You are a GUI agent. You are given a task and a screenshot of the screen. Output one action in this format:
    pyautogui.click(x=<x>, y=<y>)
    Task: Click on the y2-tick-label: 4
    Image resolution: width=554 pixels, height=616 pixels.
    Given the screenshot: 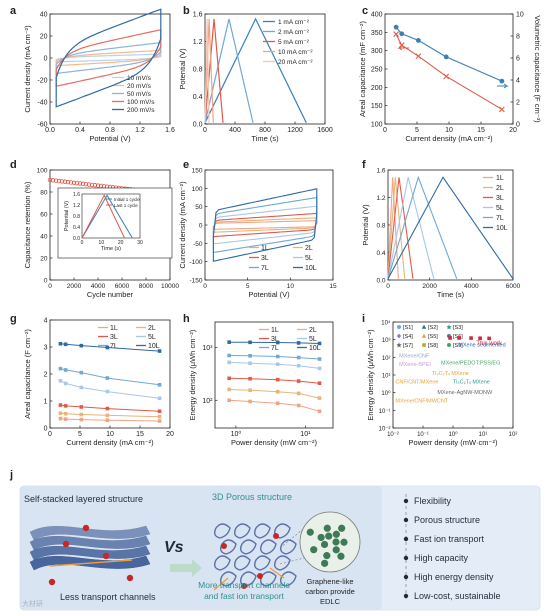 What is the action you would take?
    pyautogui.click(x=518, y=81)
    